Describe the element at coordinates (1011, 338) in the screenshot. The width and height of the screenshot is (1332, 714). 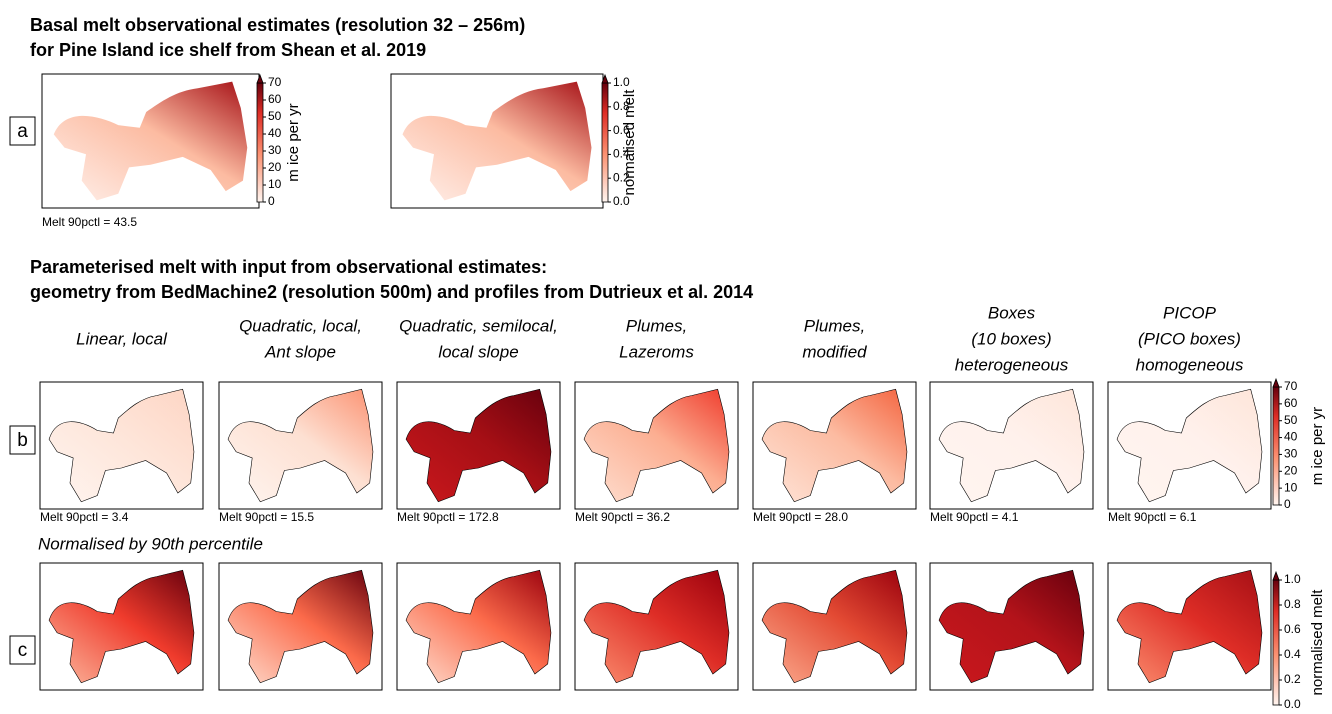
I see `method-title: (10 boxes)` at that location.